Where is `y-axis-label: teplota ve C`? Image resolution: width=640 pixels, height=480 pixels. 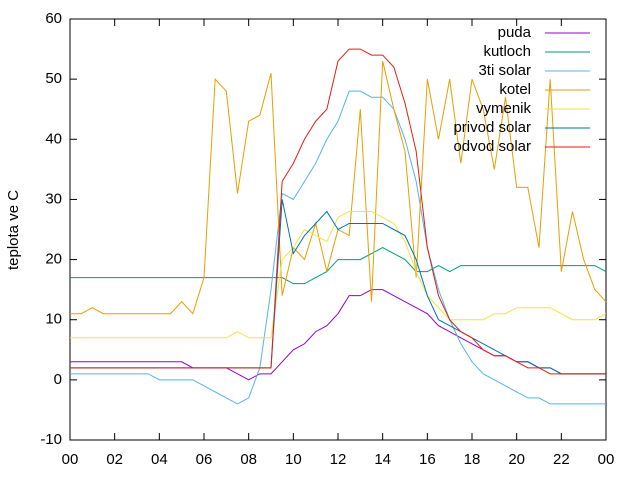
y-axis-label: teplota ve C is located at coordinates (13, 230).